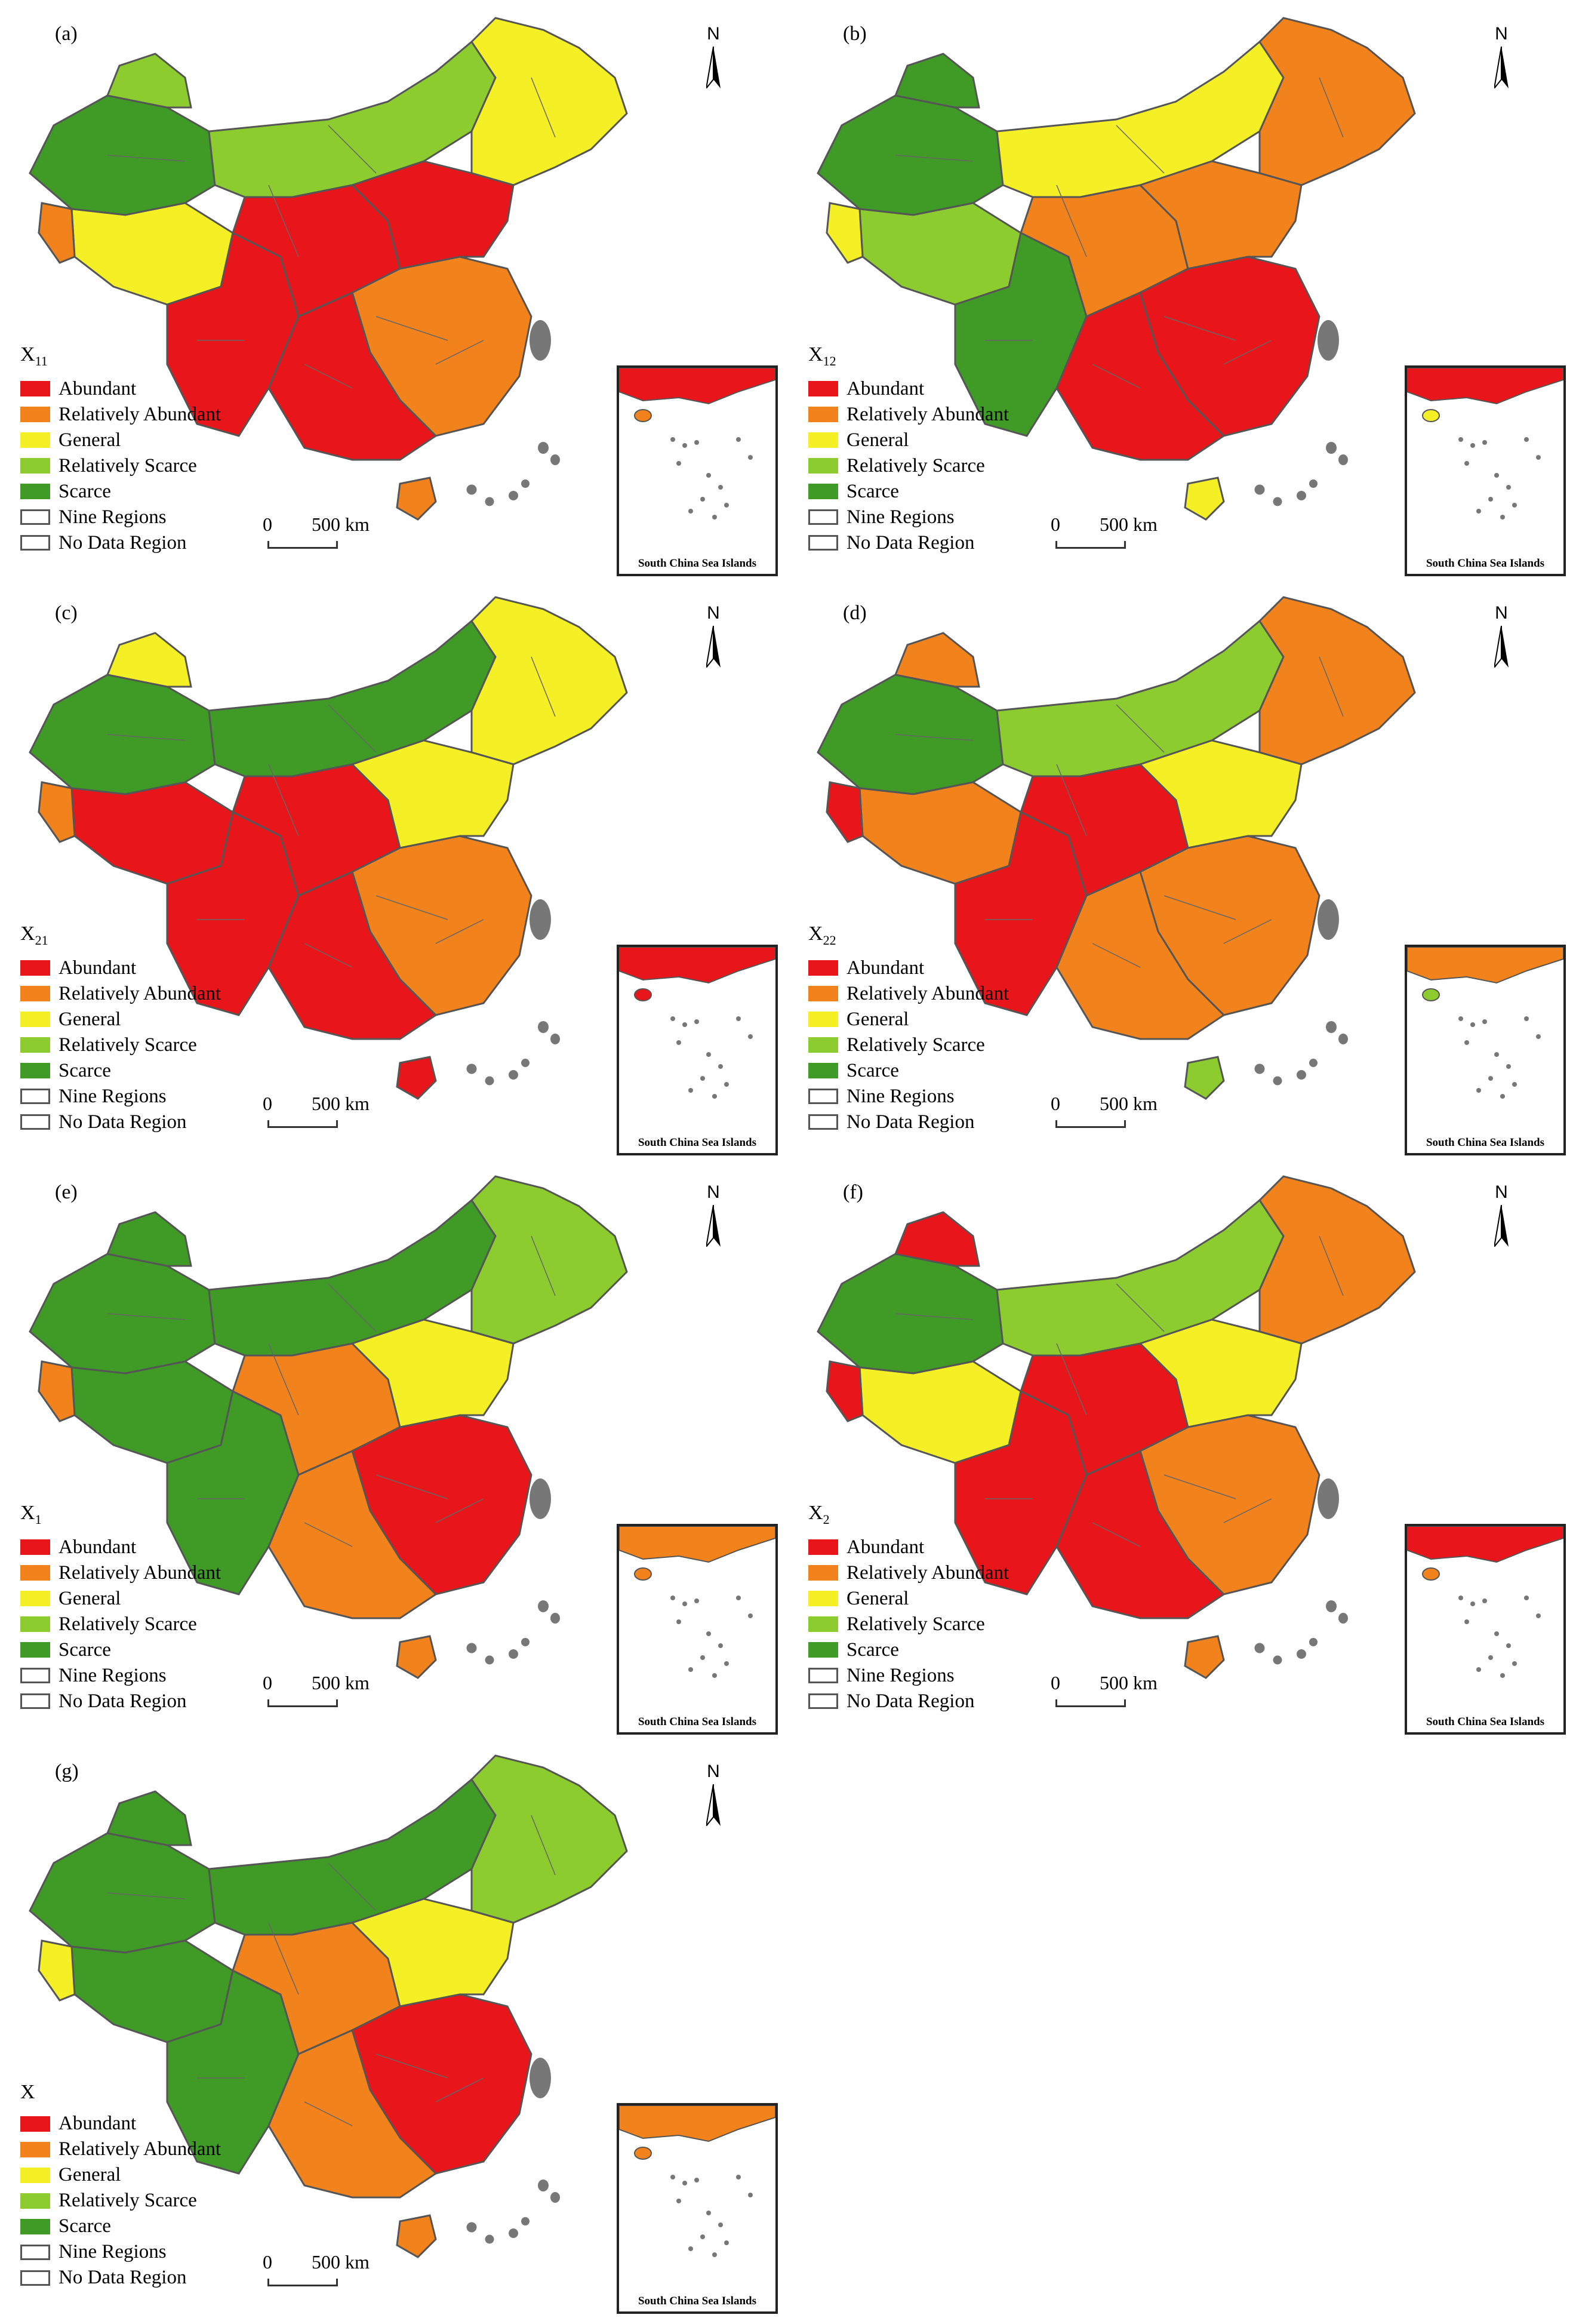 Image resolution: width=1576 pixels, height=2324 pixels. Describe the element at coordinates (697, 1142) in the screenshot. I see `inset-caption: South China Sea Islands` at that location.